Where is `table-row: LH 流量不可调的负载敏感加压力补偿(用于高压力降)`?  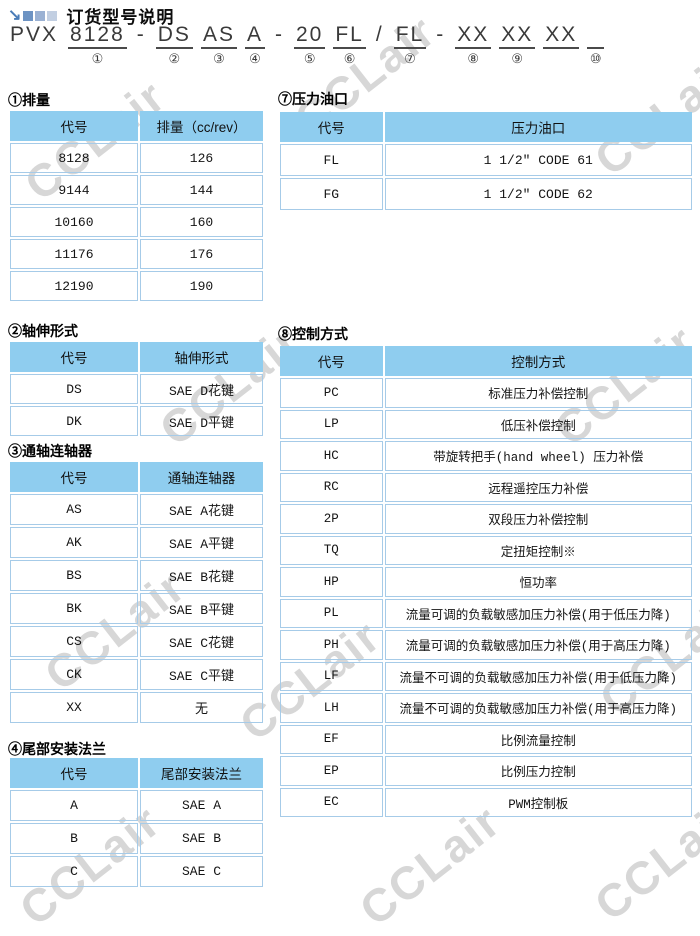
table-row: LH 流量不可调的负载敏感加压力补偿(用于高压力降) is located at coordinates (486, 708).